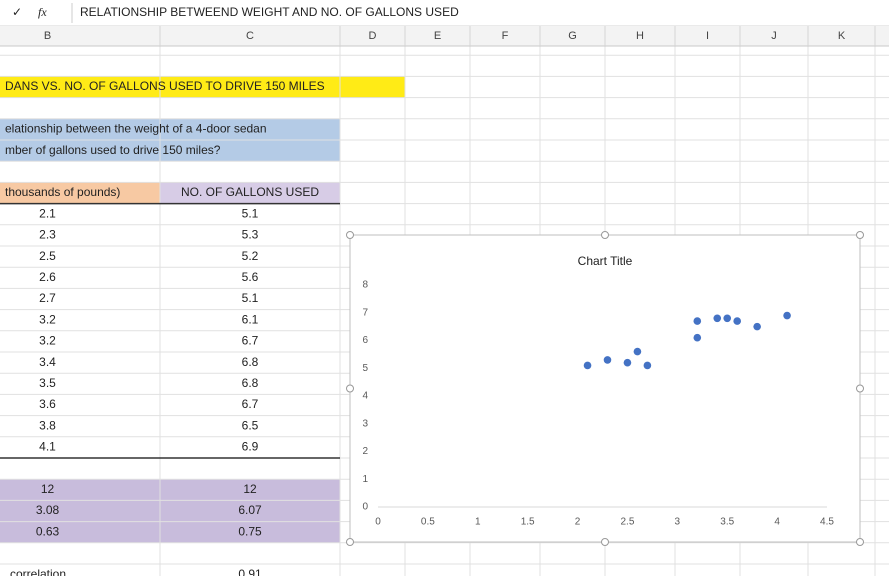 The width and height of the screenshot is (889, 576). I want to click on column-header: G, so click(572, 36).